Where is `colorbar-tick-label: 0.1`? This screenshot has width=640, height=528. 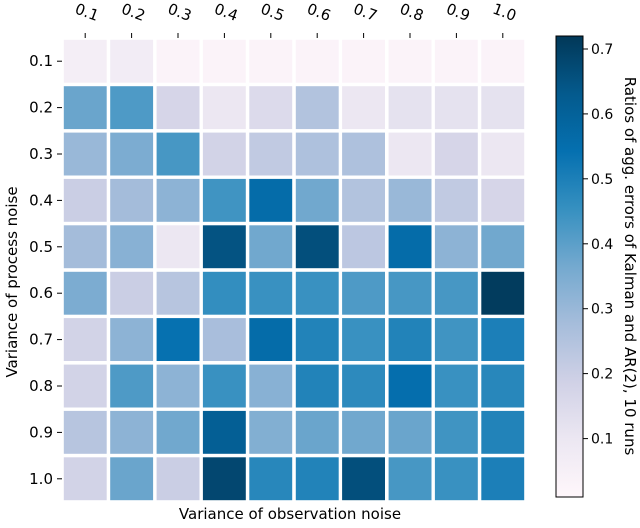 colorbar-tick-label: 0.1 is located at coordinates (602, 440).